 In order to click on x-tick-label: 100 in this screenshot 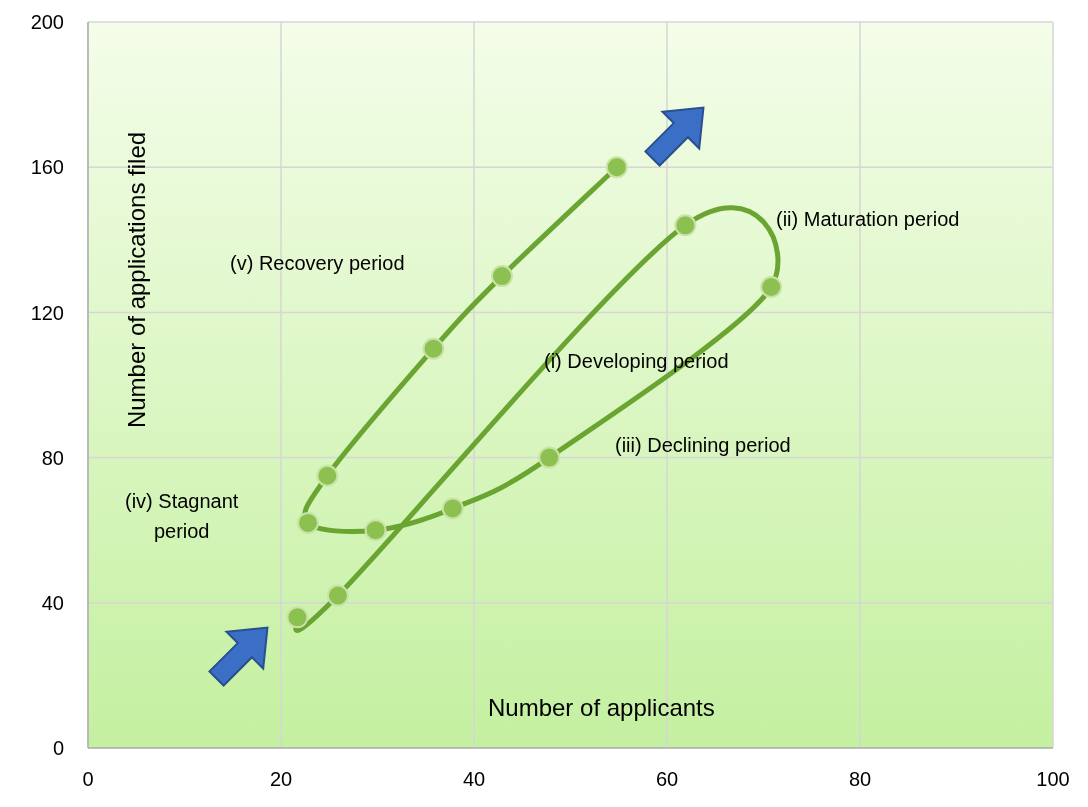, I will do `click(1053, 779)`.